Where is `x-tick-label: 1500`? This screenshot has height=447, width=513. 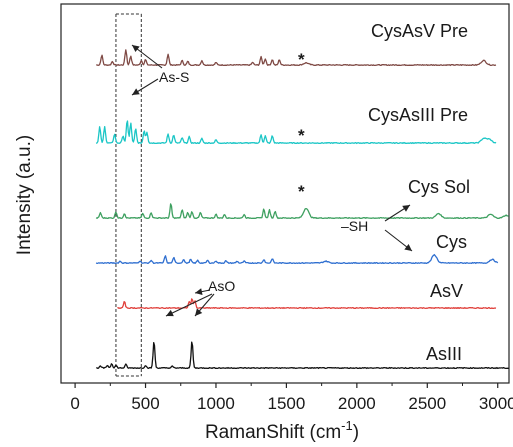
x-tick-label: 1500 is located at coordinates (286, 403).